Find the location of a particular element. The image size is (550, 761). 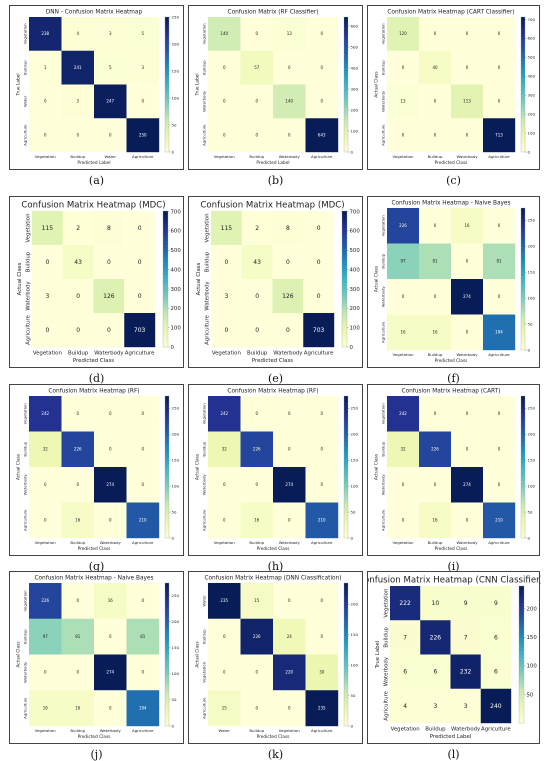

chart-title: Confusion Matrix (RF Classifier) is located at coordinates (273, 13).